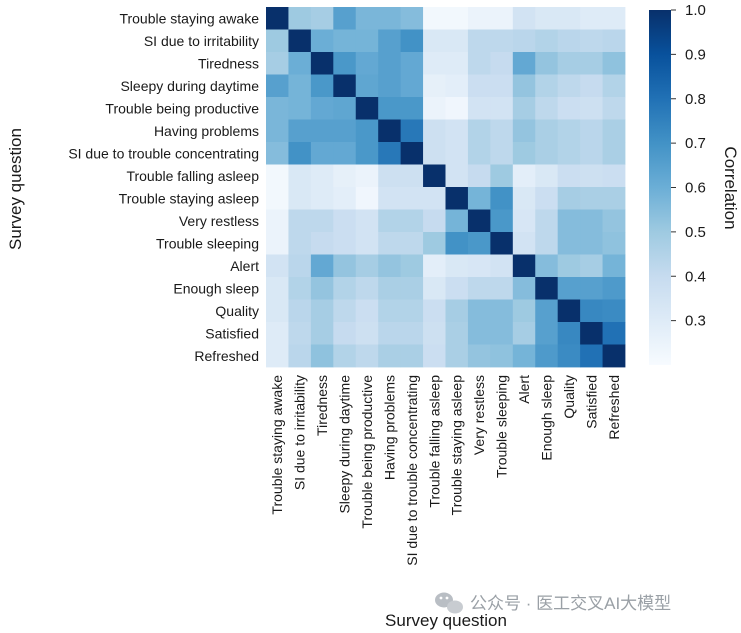 This screenshot has height=633, width=741. I want to click on row-label: SI due to irritability, so click(201, 41).